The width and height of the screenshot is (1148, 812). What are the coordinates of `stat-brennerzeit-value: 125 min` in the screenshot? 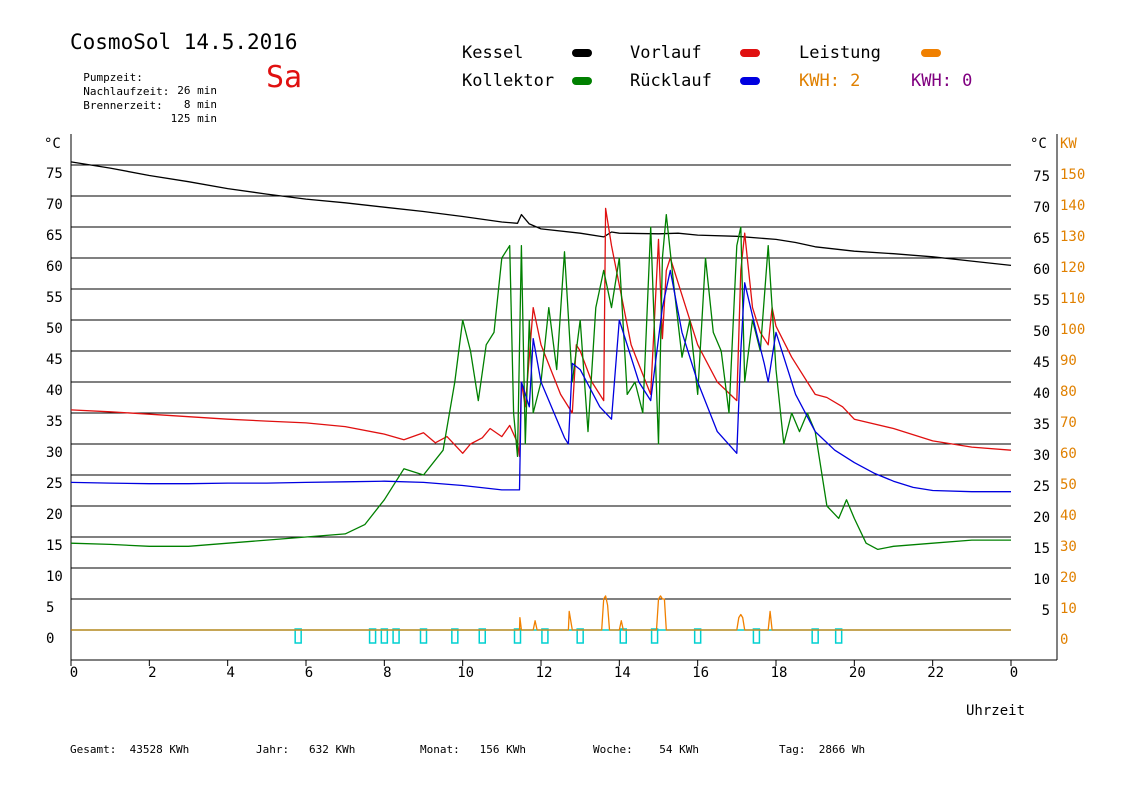 It's located at (193, 118).